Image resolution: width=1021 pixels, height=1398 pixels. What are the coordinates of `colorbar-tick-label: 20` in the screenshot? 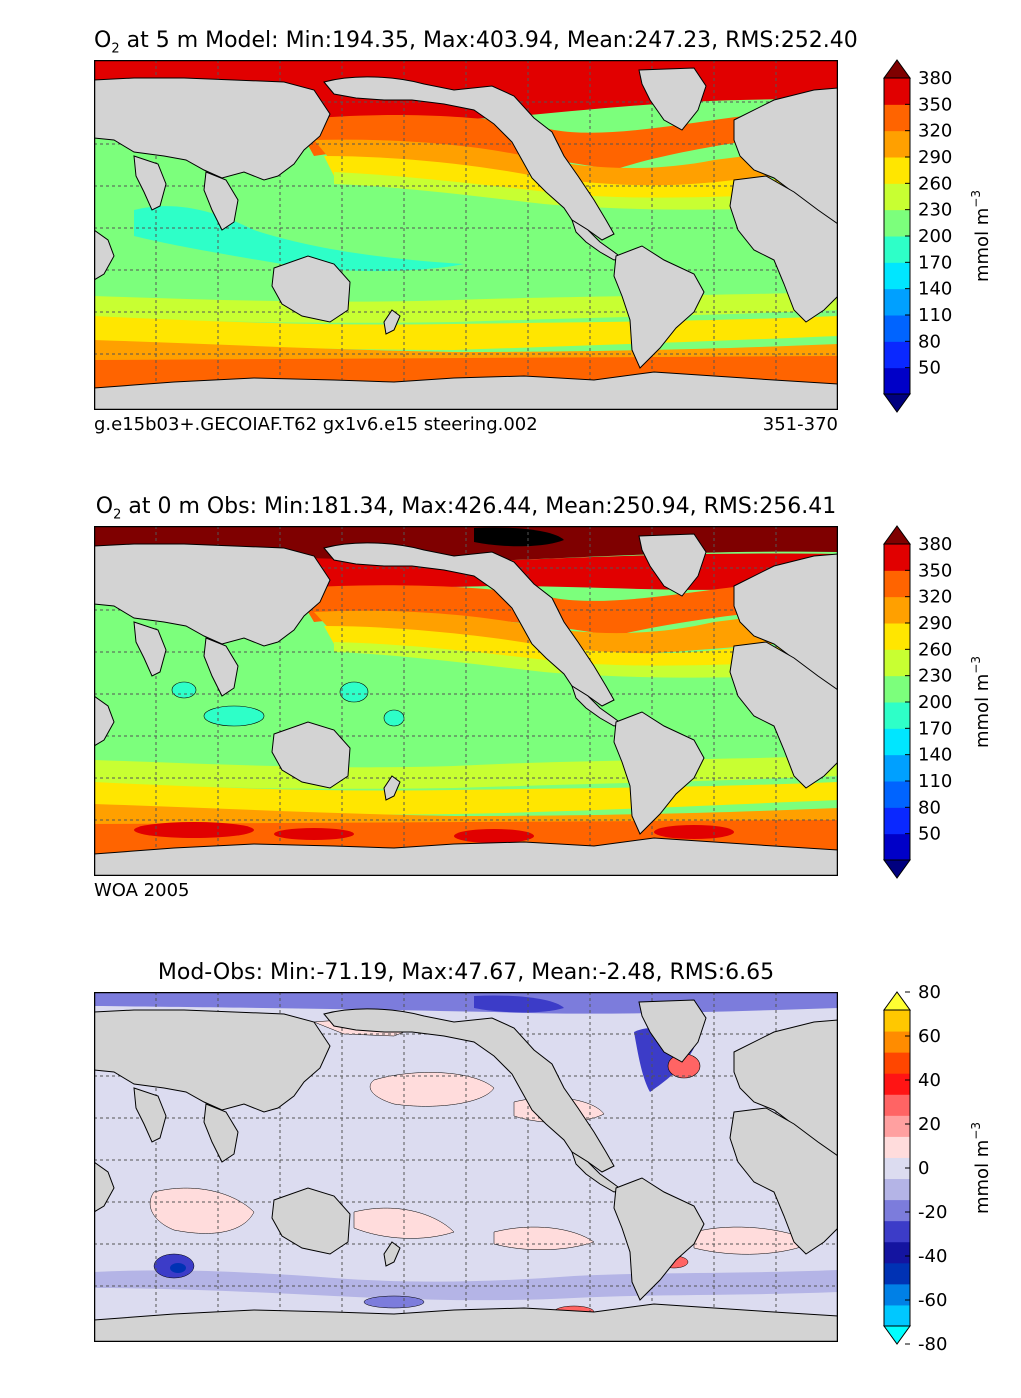 It's located at (929, 1124).